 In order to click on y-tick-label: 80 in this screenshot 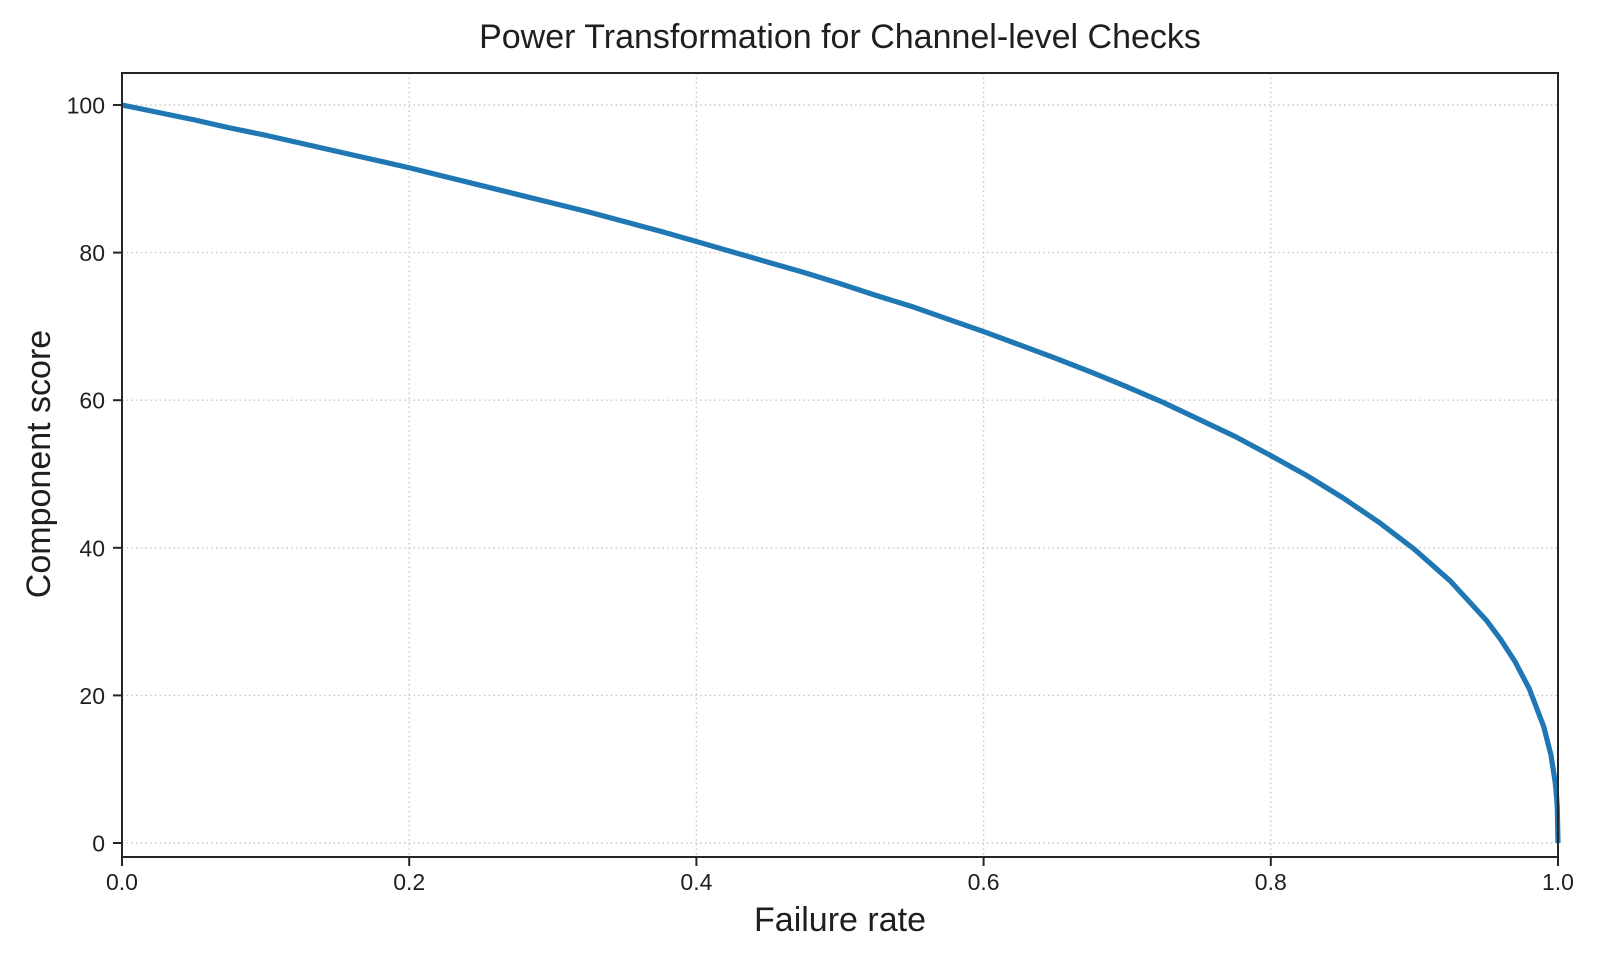, I will do `click(92, 253)`.